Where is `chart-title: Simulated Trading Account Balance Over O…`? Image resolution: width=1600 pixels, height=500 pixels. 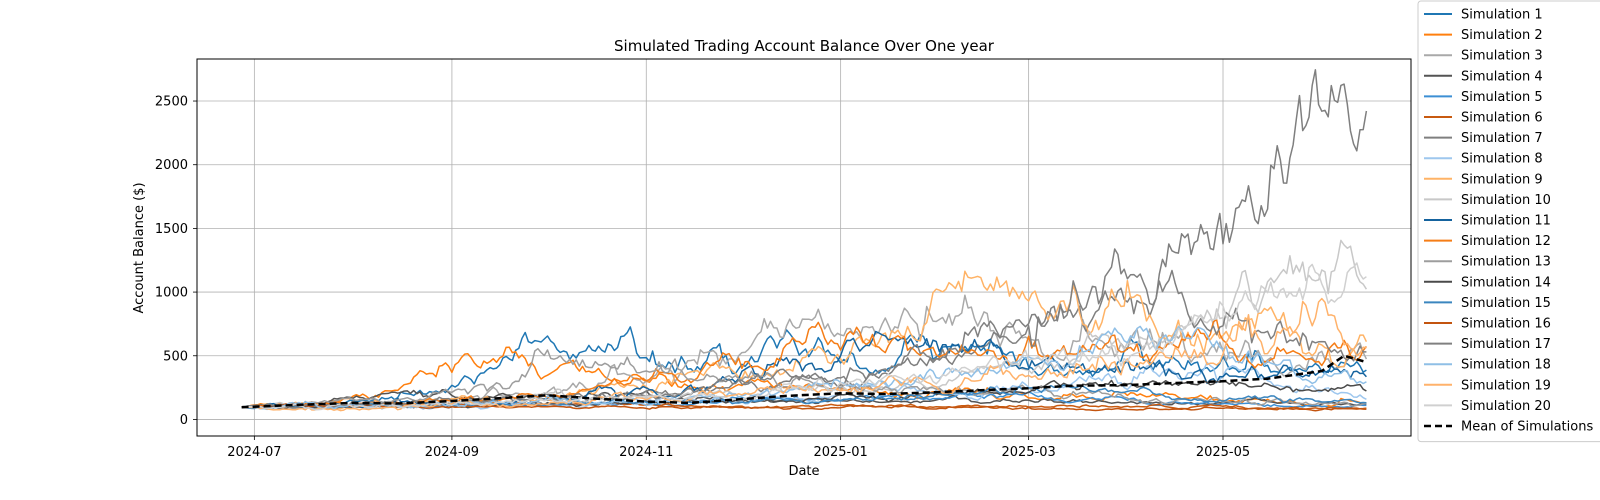
chart-title: Simulated Trading Account Balance Over O… is located at coordinates (804, 46).